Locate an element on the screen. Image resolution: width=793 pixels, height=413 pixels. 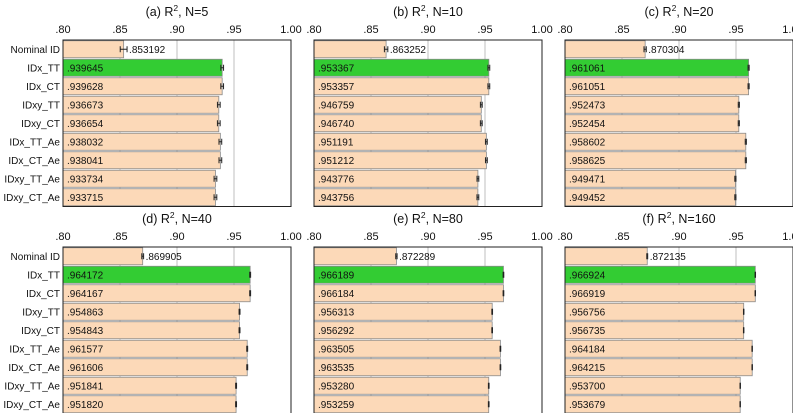
panel-e-bar is located at coordinates (355, 256).